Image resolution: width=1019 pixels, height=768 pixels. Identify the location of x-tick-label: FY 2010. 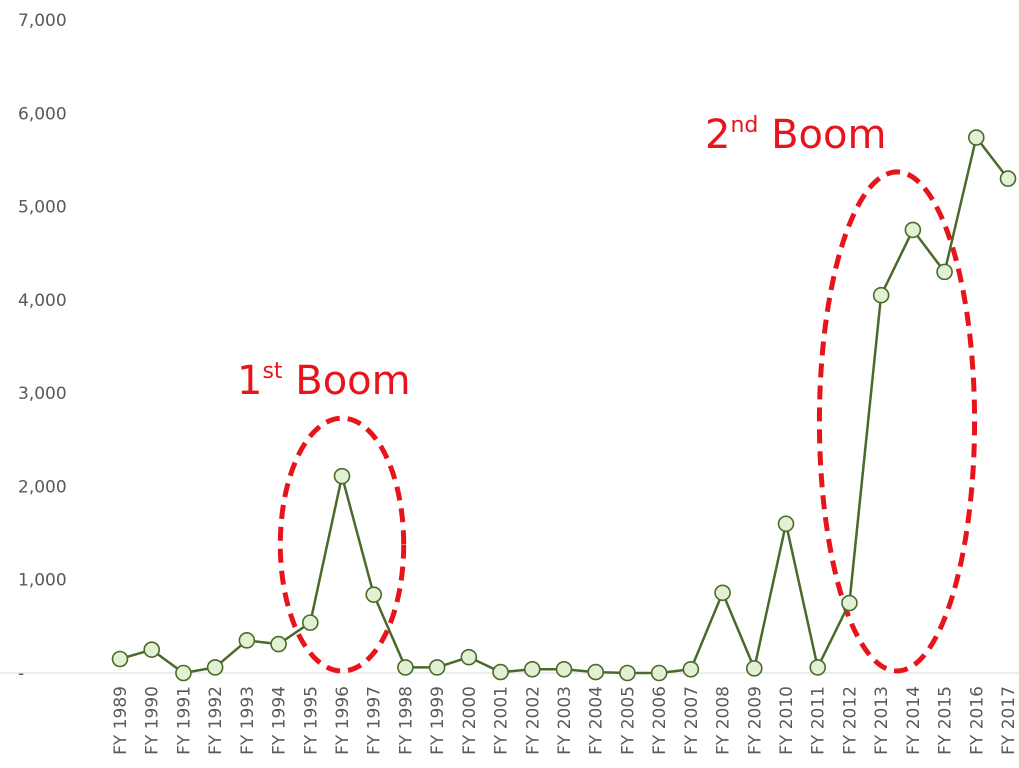
(787, 720).